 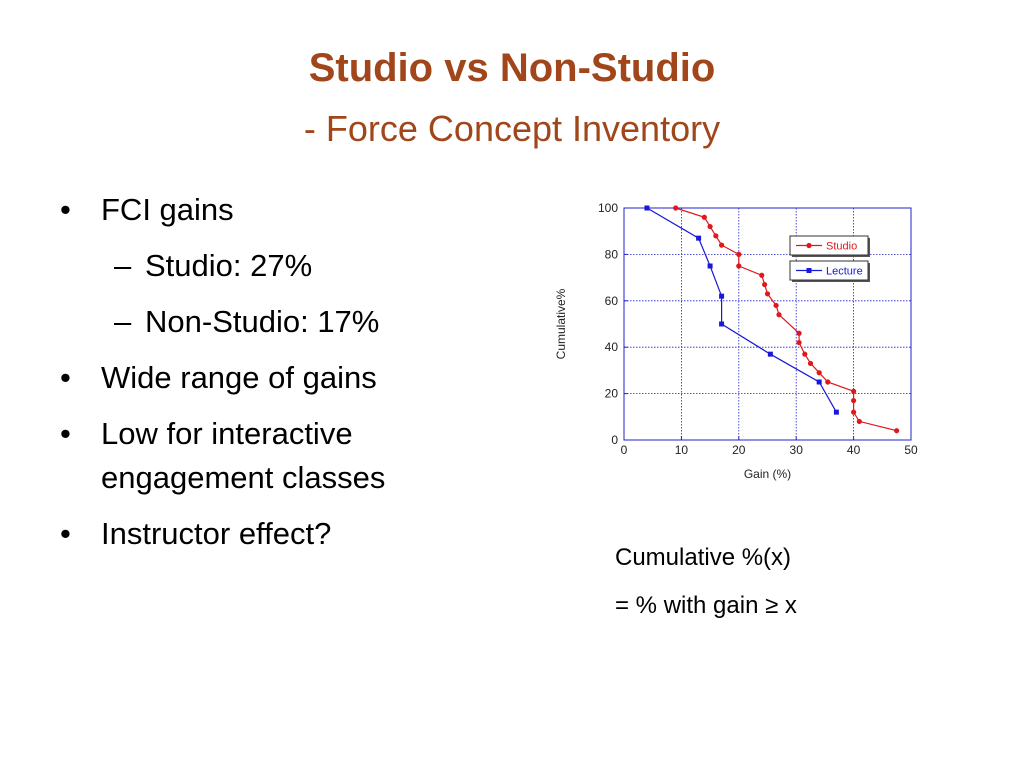 What do you see at coordinates (739, 450) in the screenshot?
I see `x-tick-label: 20` at bounding box center [739, 450].